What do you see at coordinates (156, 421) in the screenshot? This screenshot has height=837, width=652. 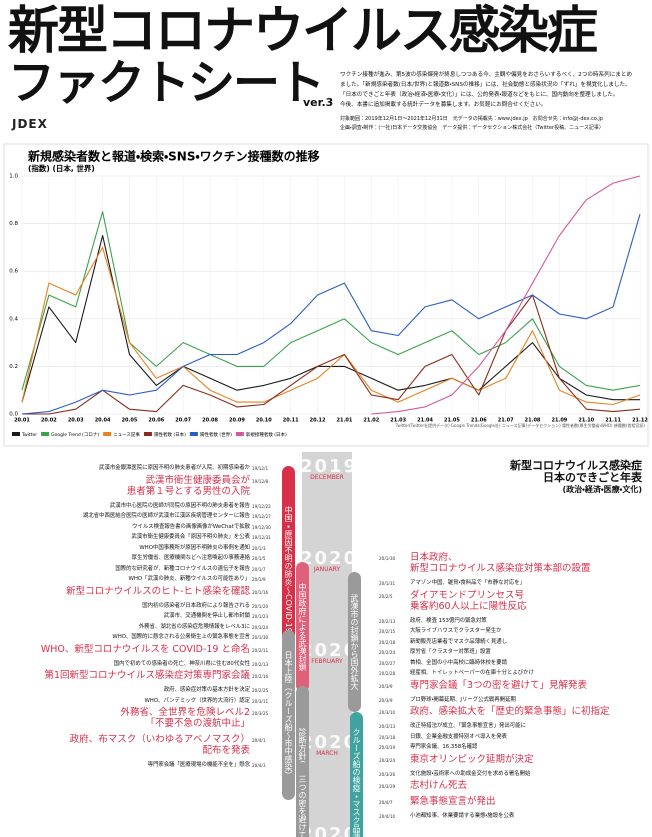 I see `x-tick-label: 20.06` at bounding box center [156, 421].